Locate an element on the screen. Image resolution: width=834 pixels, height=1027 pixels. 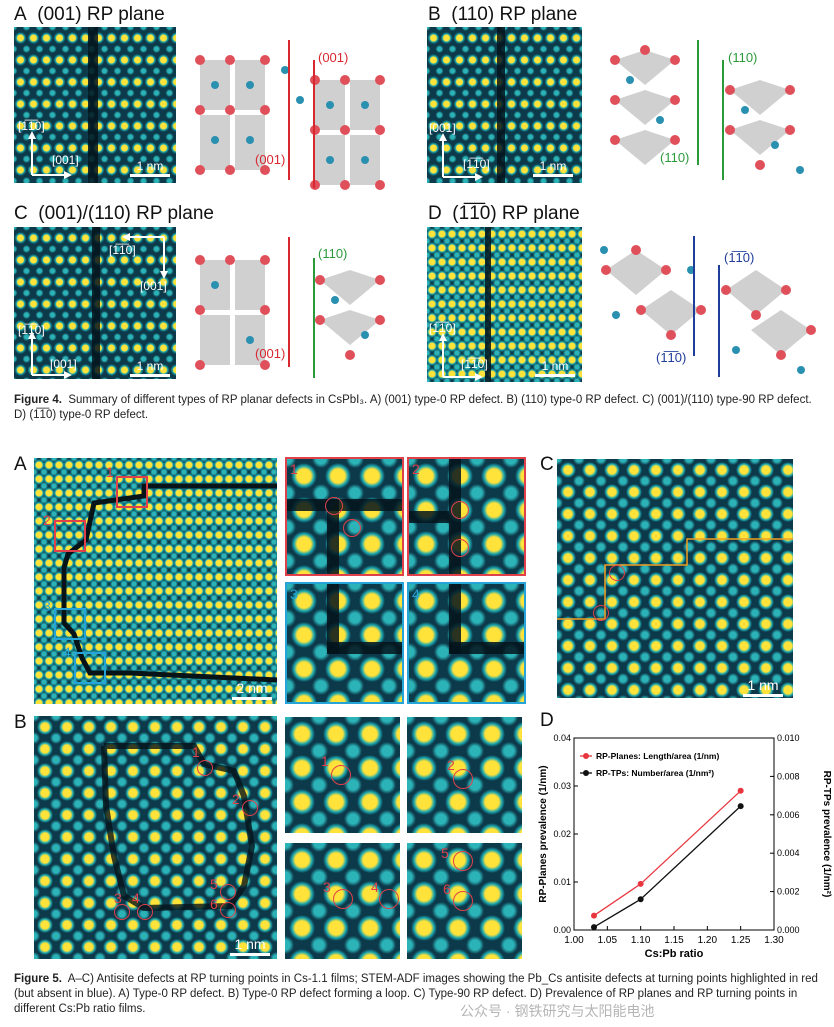
fig5-a-box-2-label: 2 is located at coordinates (47, 520).